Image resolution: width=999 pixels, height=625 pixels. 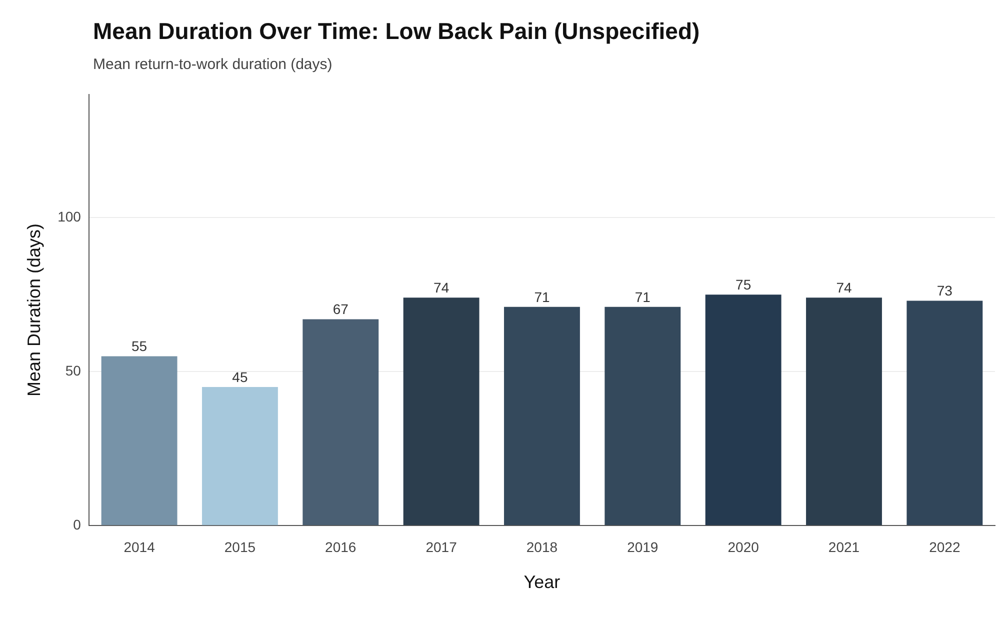 I want to click on y-tick-label: 0, so click(x=77, y=524).